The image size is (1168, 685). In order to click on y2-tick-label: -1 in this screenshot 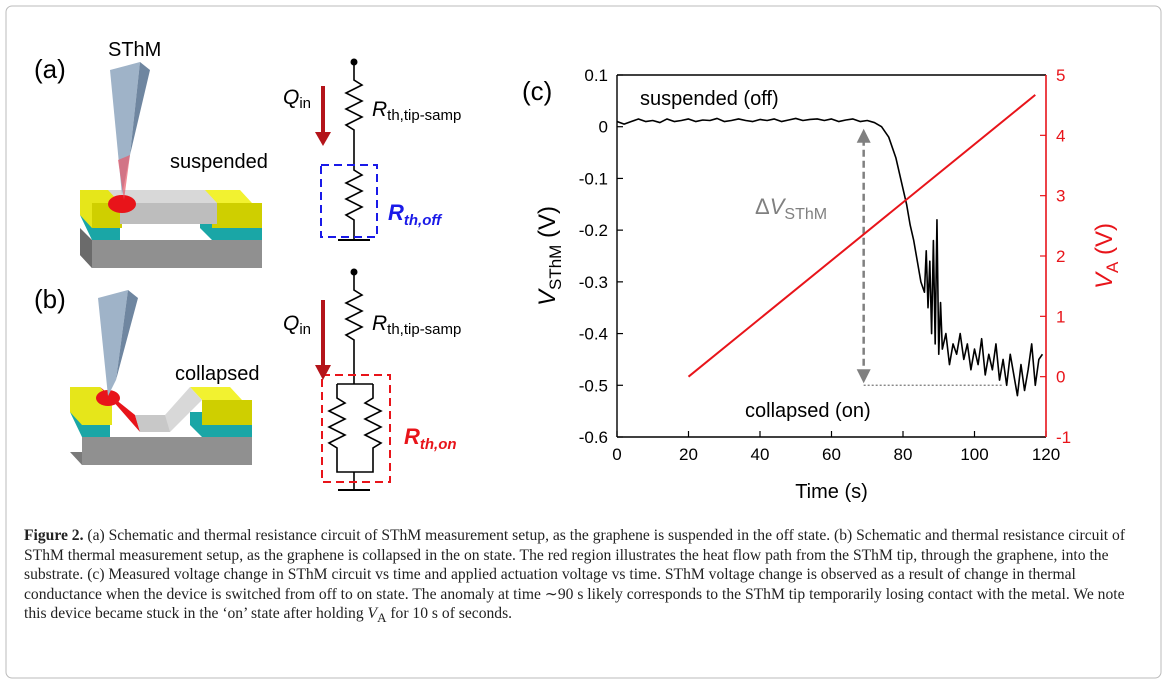, I will do `click(1063, 437)`.